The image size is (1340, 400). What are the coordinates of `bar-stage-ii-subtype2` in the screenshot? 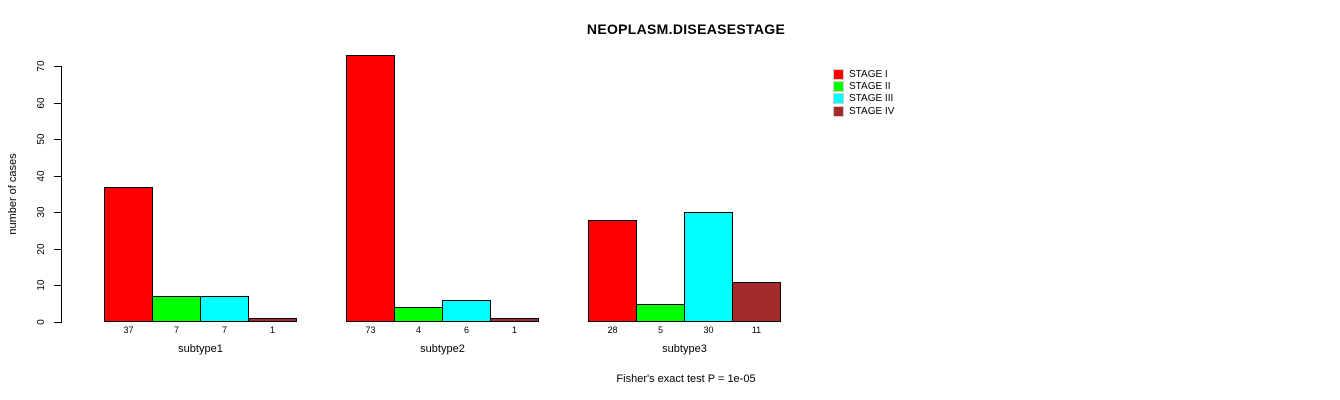 It's located at (418, 314).